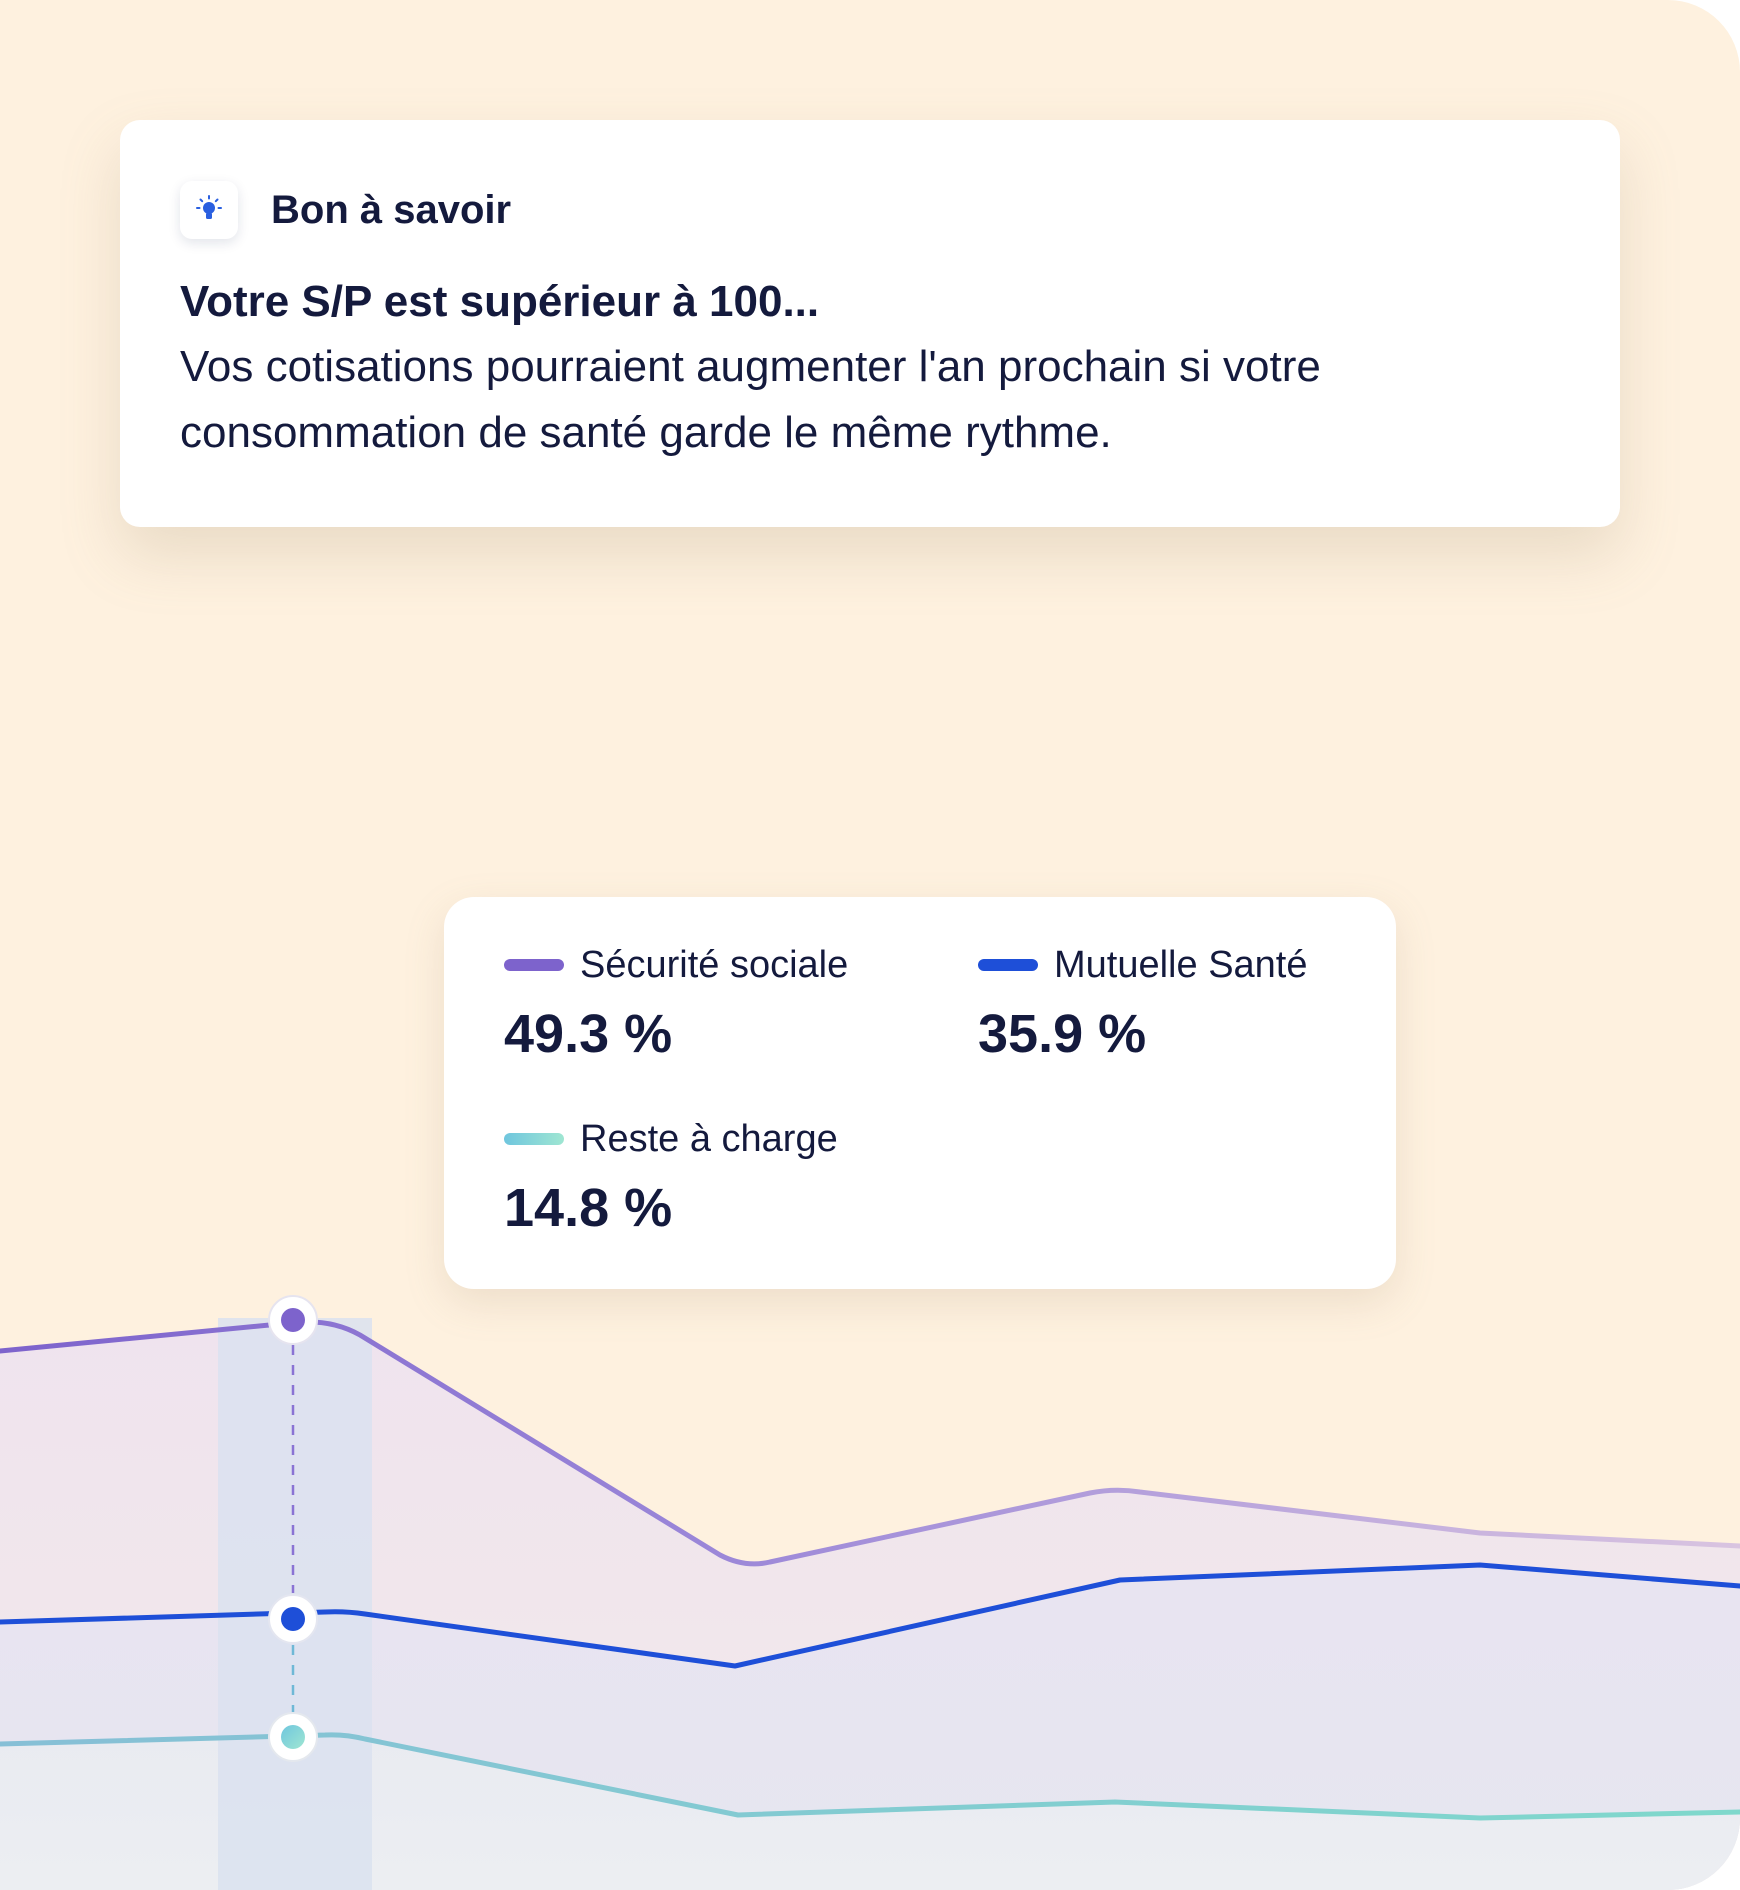  Describe the element at coordinates (293, 1320) in the screenshot. I see `securite-sociale-point` at that location.